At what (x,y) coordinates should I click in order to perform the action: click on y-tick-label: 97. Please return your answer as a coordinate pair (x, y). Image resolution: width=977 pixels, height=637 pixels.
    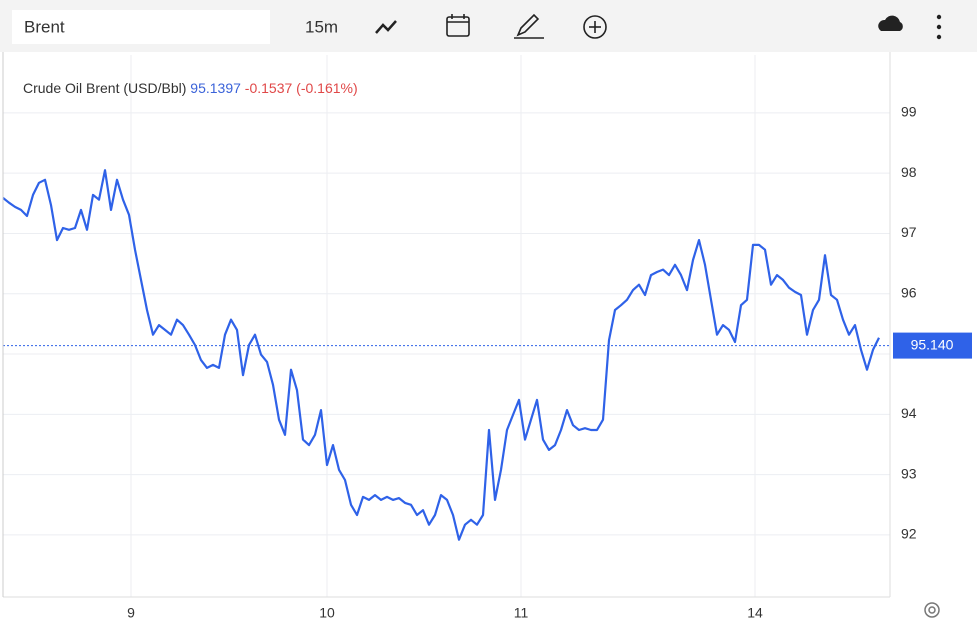
    Looking at the image, I should click on (909, 232).